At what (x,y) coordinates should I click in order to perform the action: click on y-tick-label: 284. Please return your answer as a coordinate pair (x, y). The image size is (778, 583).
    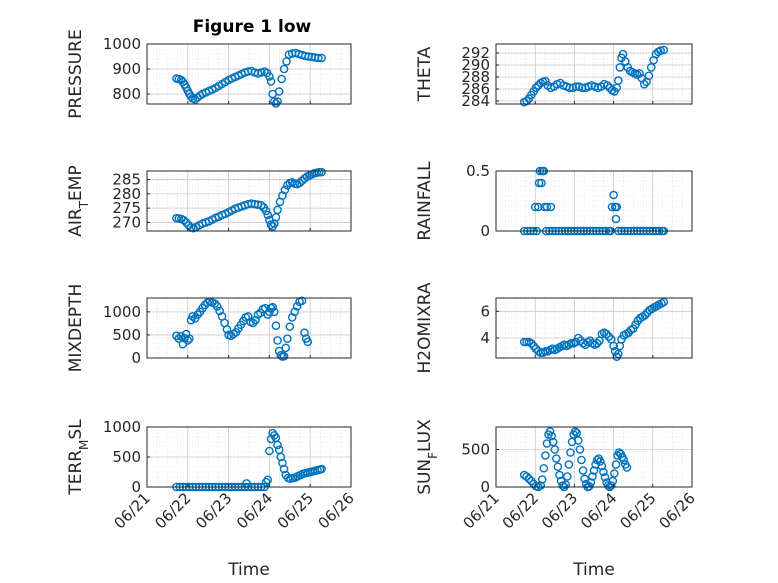
    Looking at the image, I should click on (475, 101).